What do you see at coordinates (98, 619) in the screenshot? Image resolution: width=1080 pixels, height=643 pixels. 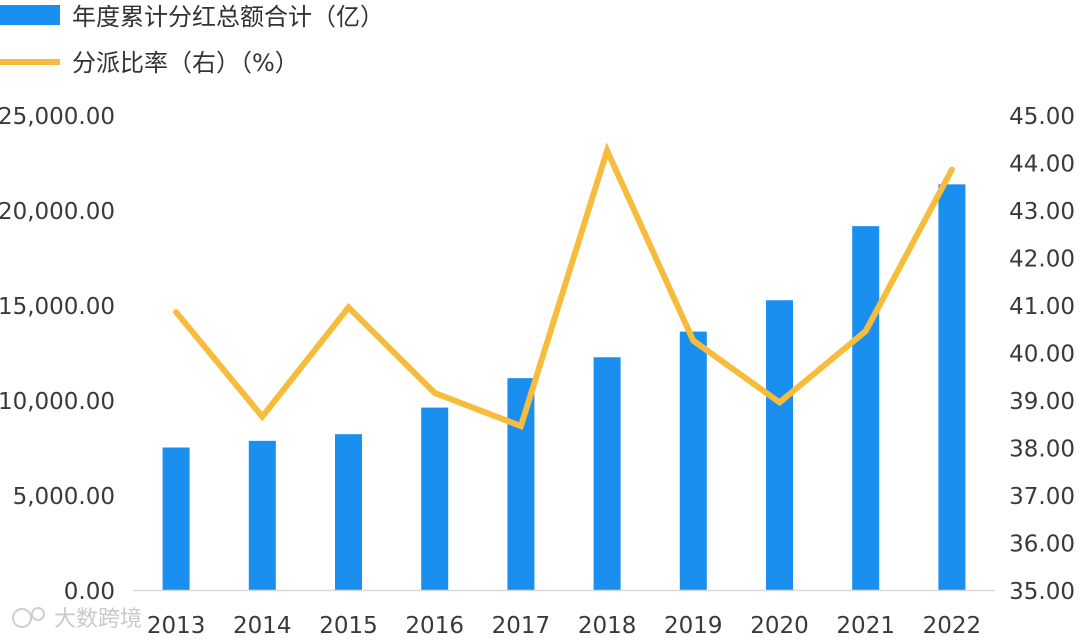 I see `watermark-text: 大数跨境` at bounding box center [98, 619].